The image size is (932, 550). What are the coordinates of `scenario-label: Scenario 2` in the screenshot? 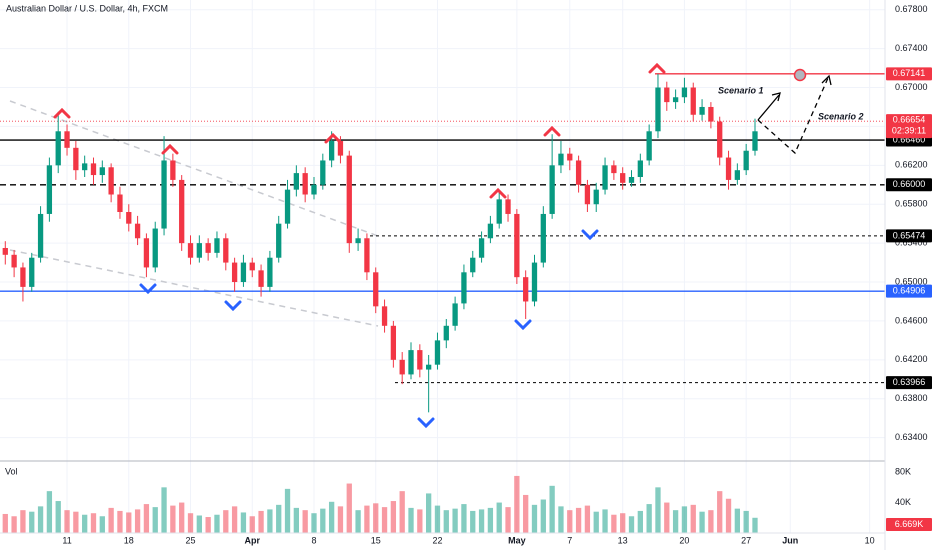 It's located at (841, 116).